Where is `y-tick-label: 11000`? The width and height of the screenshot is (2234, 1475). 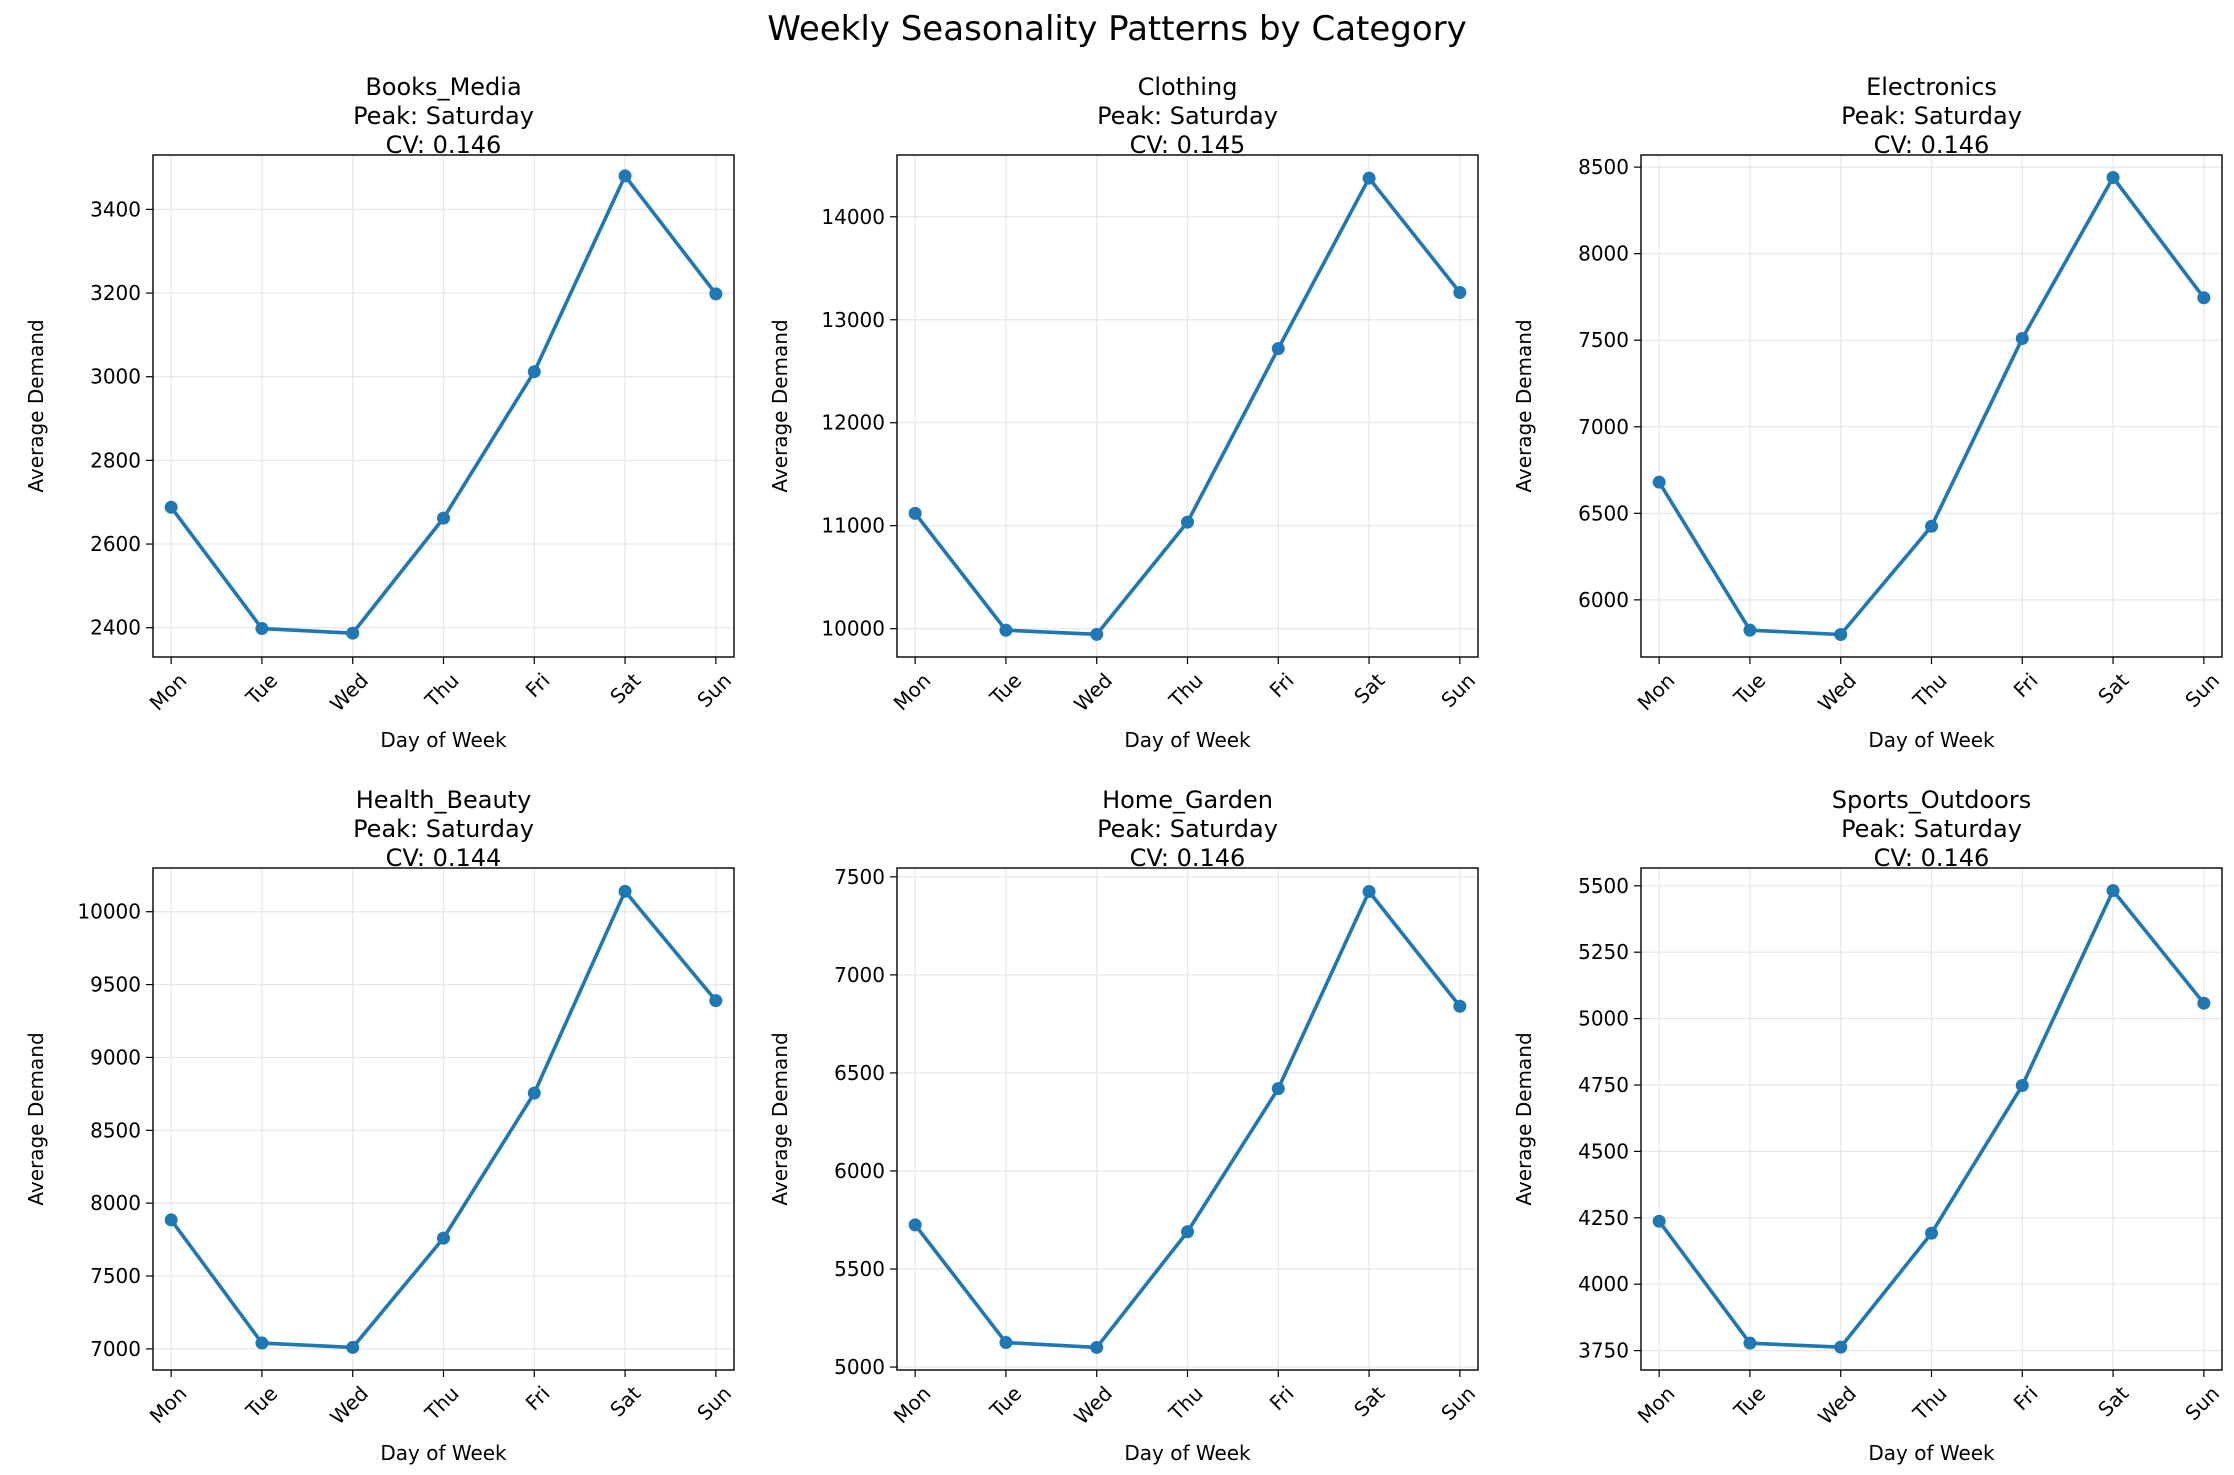
y-tick-label: 11000 is located at coordinates (853, 526).